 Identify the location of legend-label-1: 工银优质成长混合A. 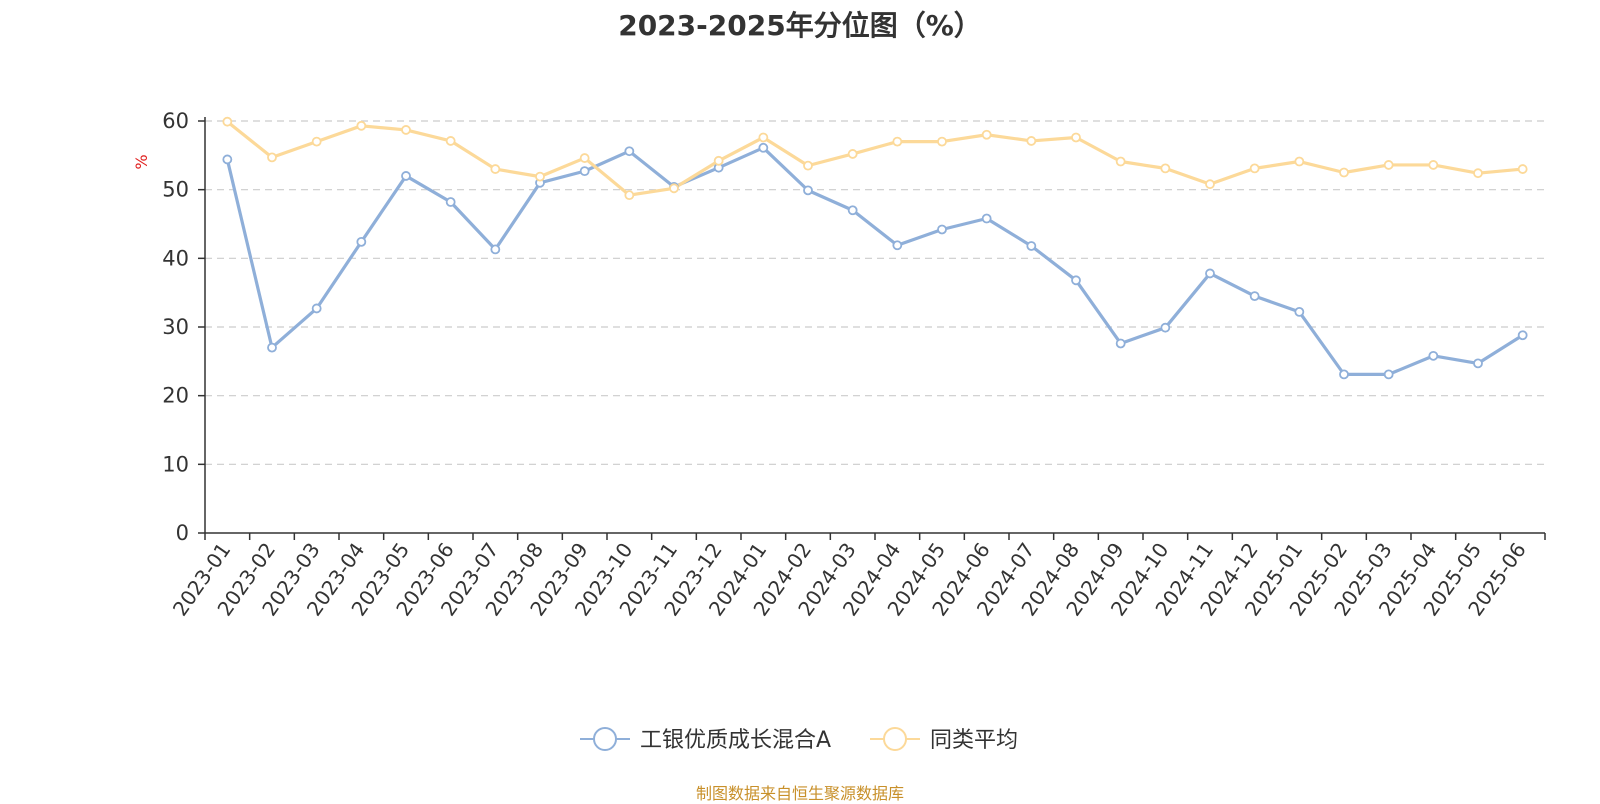
(735, 740).